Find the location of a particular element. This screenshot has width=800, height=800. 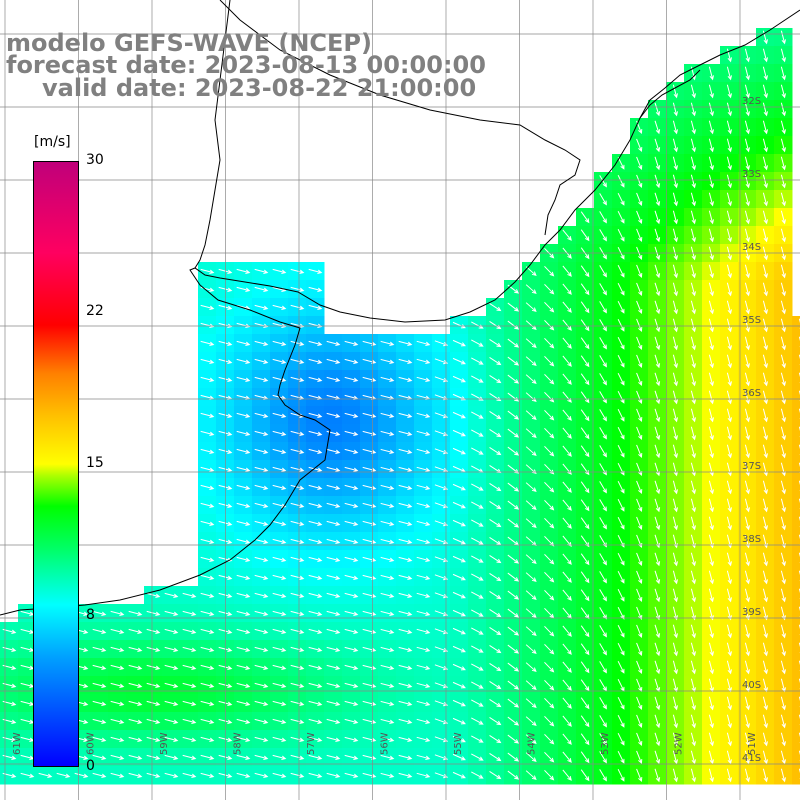

colorbar-tick-15: 15 is located at coordinates (95, 463).